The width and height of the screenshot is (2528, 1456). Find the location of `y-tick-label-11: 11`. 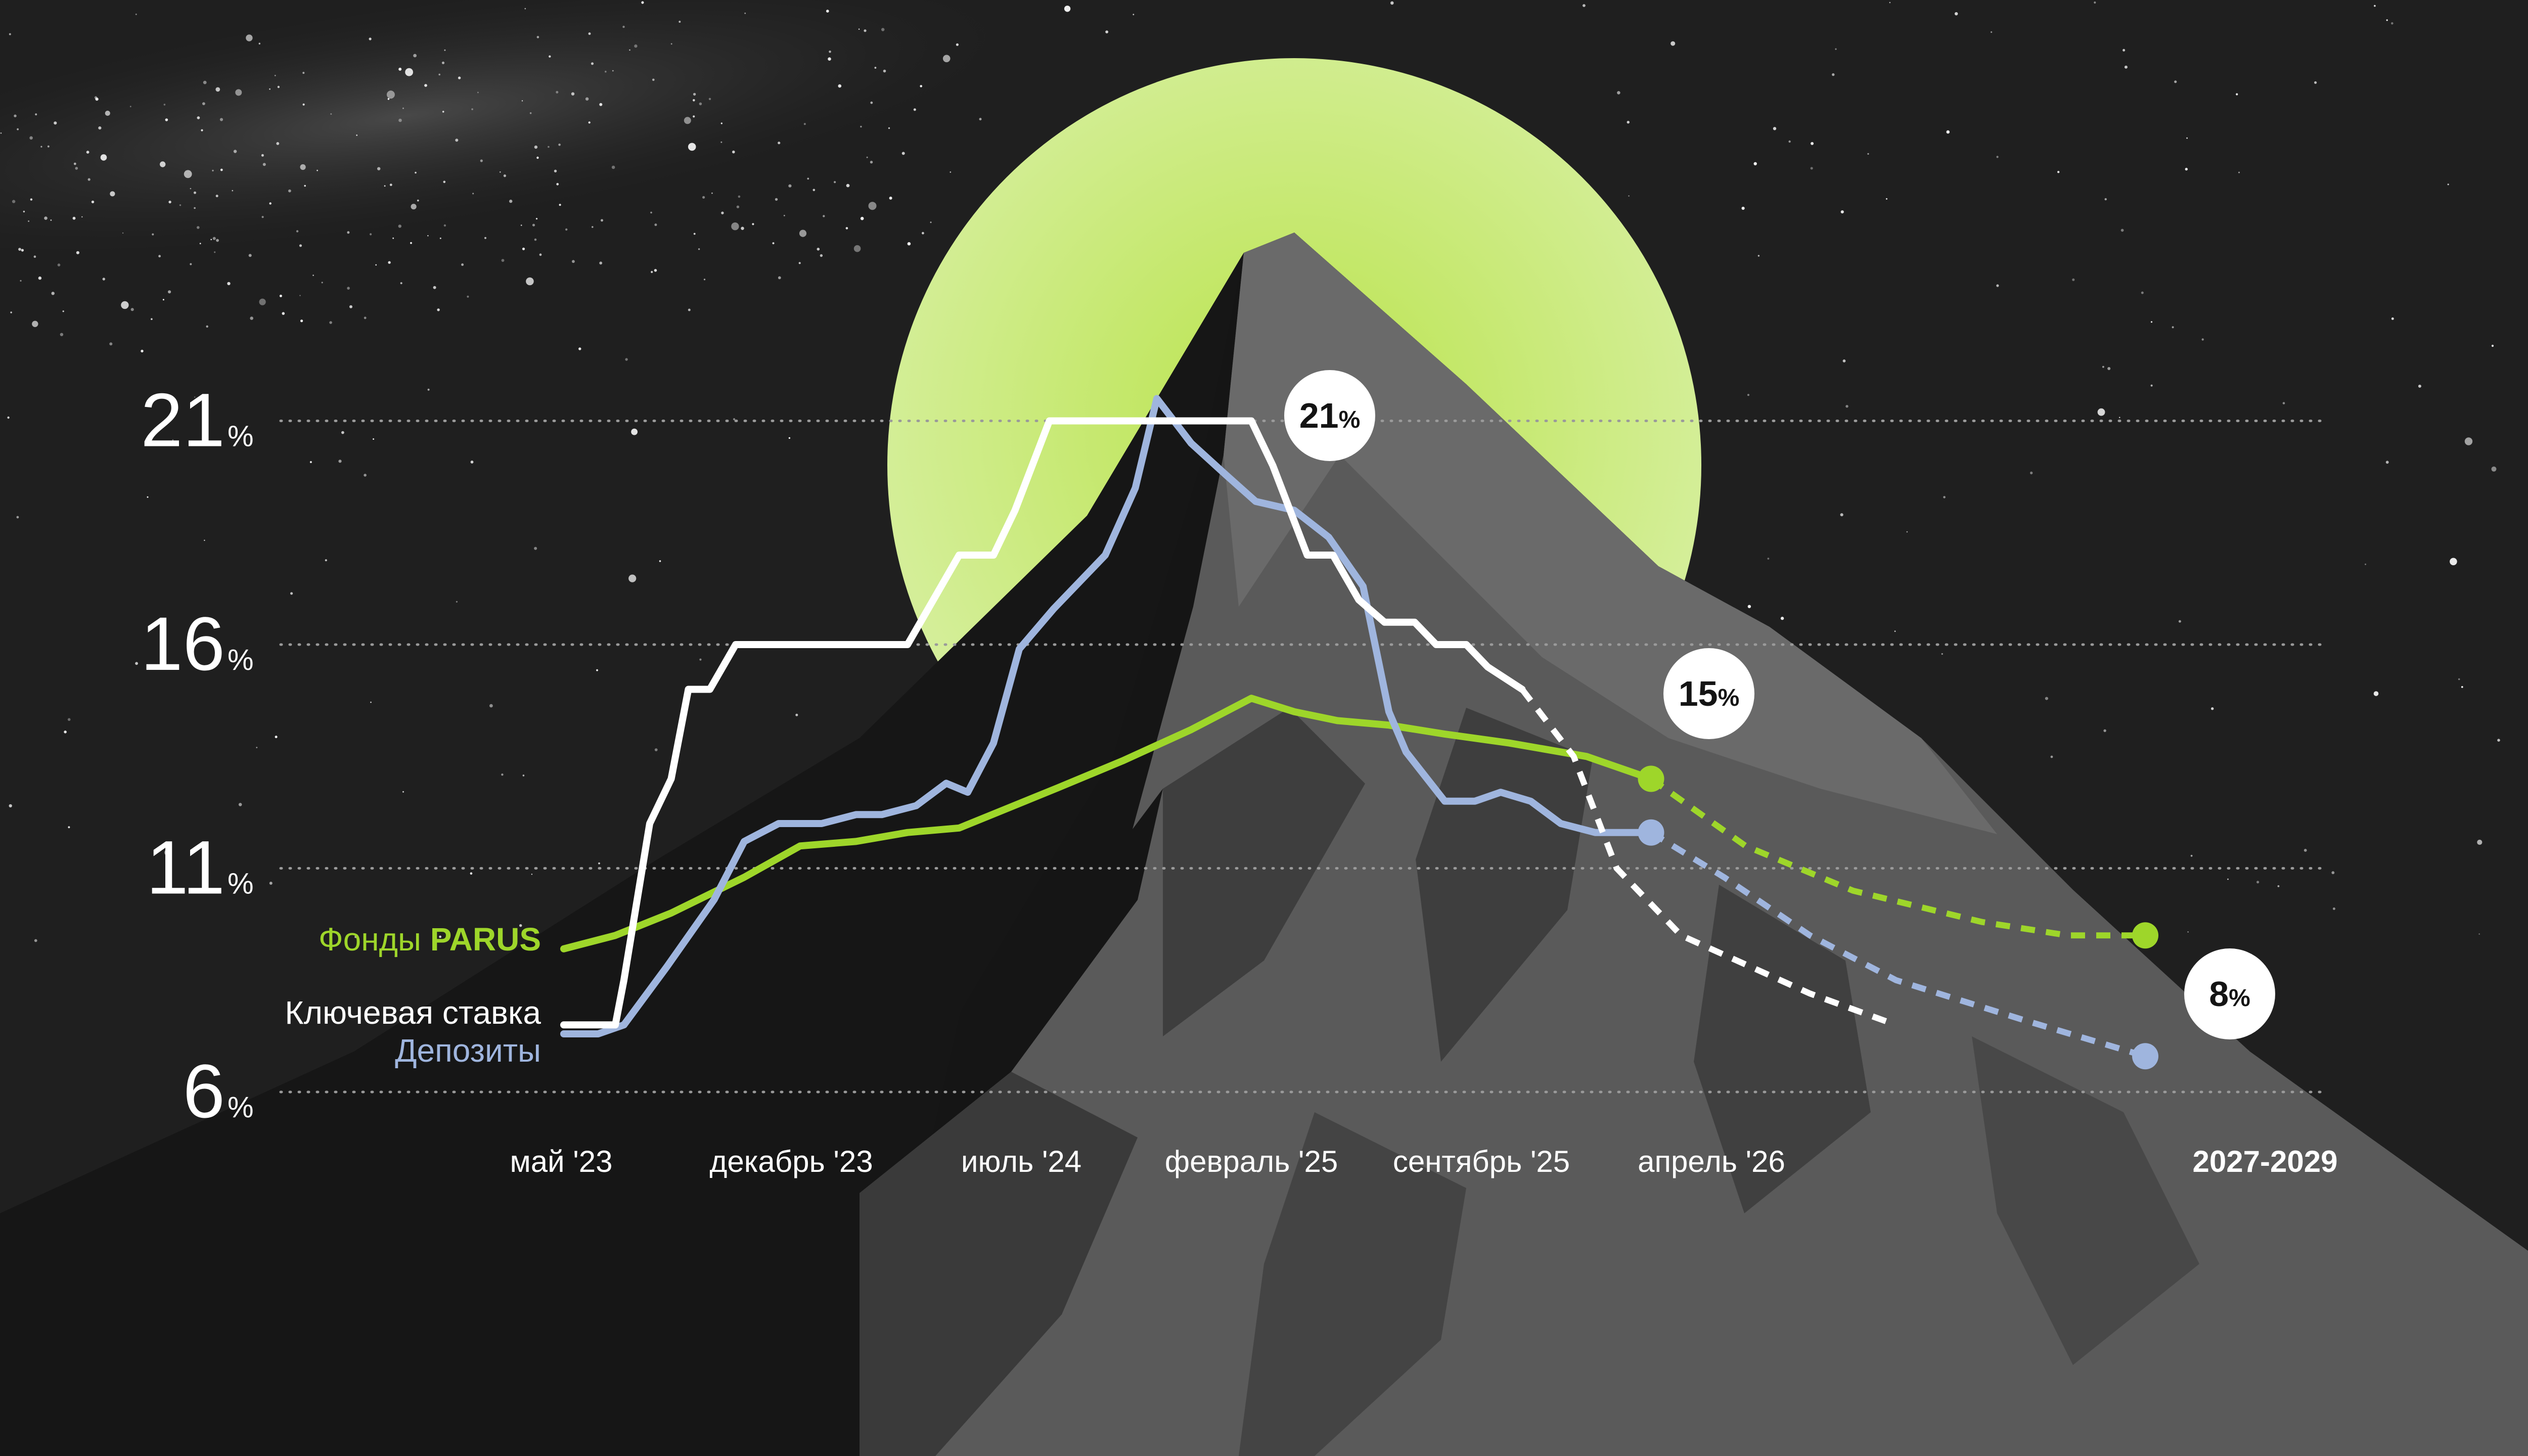

y-tick-label-11: 11 is located at coordinates (186, 867).